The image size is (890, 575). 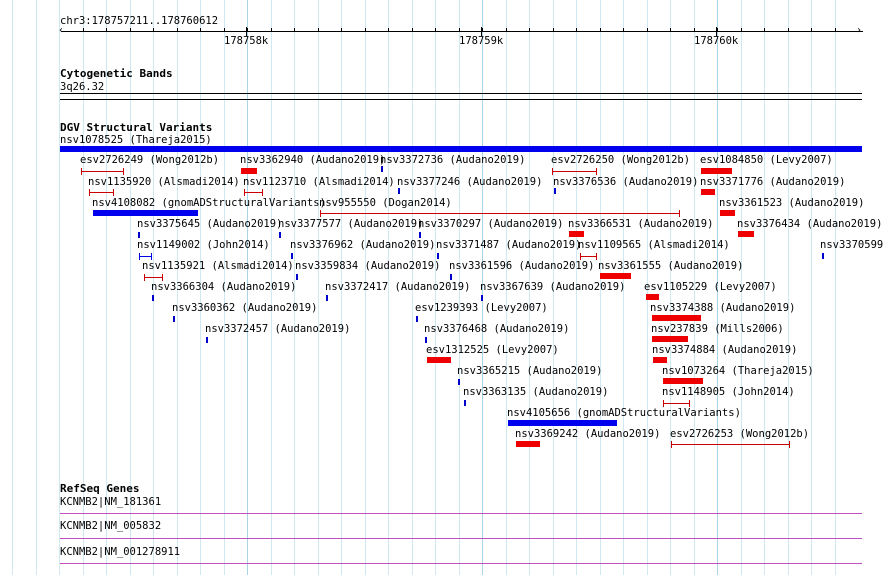 What do you see at coordinates (398, 287) in the screenshot?
I see `sv-feature-label: nsv3372417 (Audano2019)` at bounding box center [398, 287].